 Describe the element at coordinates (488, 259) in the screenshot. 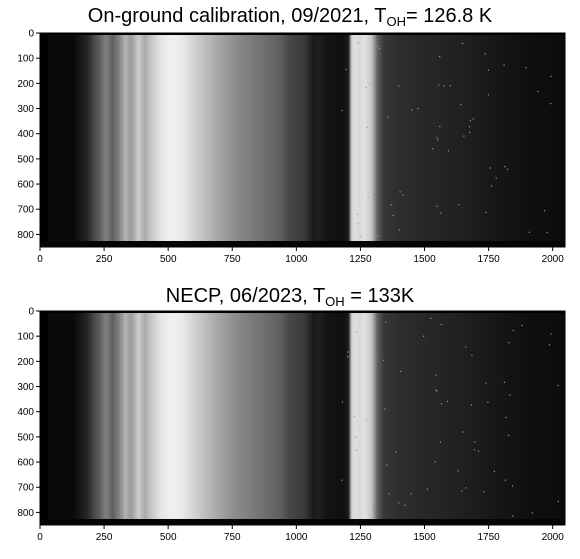

I see `x-tick-label: 1750` at that location.